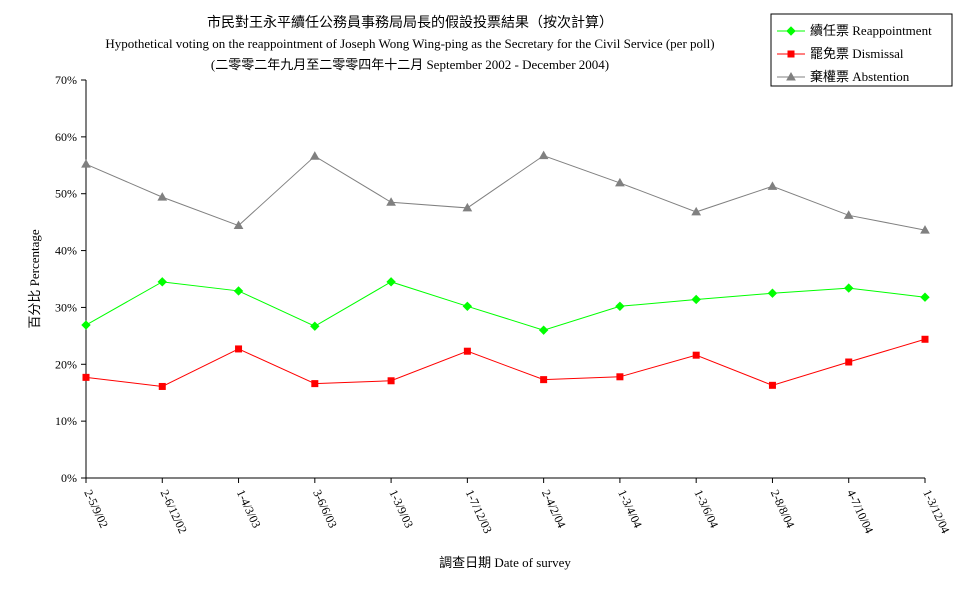  What do you see at coordinates (860, 511) in the screenshot?
I see `x-tick-label: 4-7/10/04` at bounding box center [860, 511].